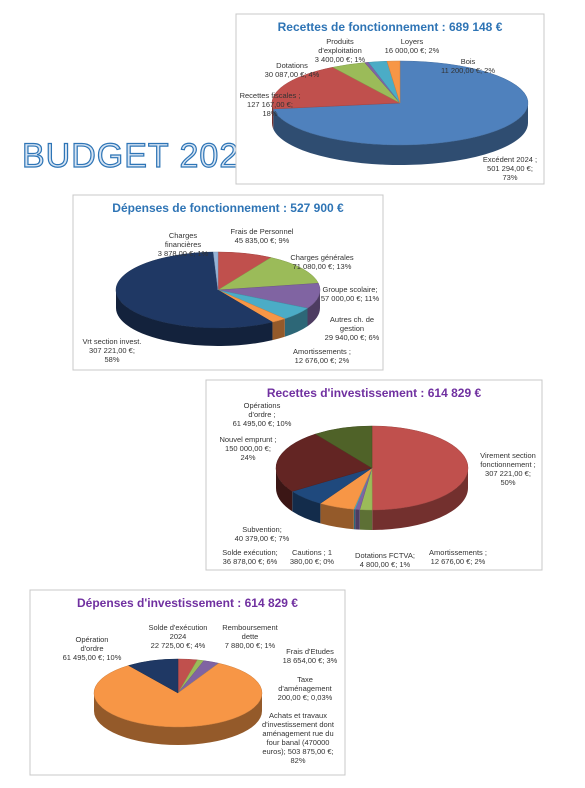  Describe the element at coordinates (111, 359) in the screenshot. I see `data-label: 58%` at that location.